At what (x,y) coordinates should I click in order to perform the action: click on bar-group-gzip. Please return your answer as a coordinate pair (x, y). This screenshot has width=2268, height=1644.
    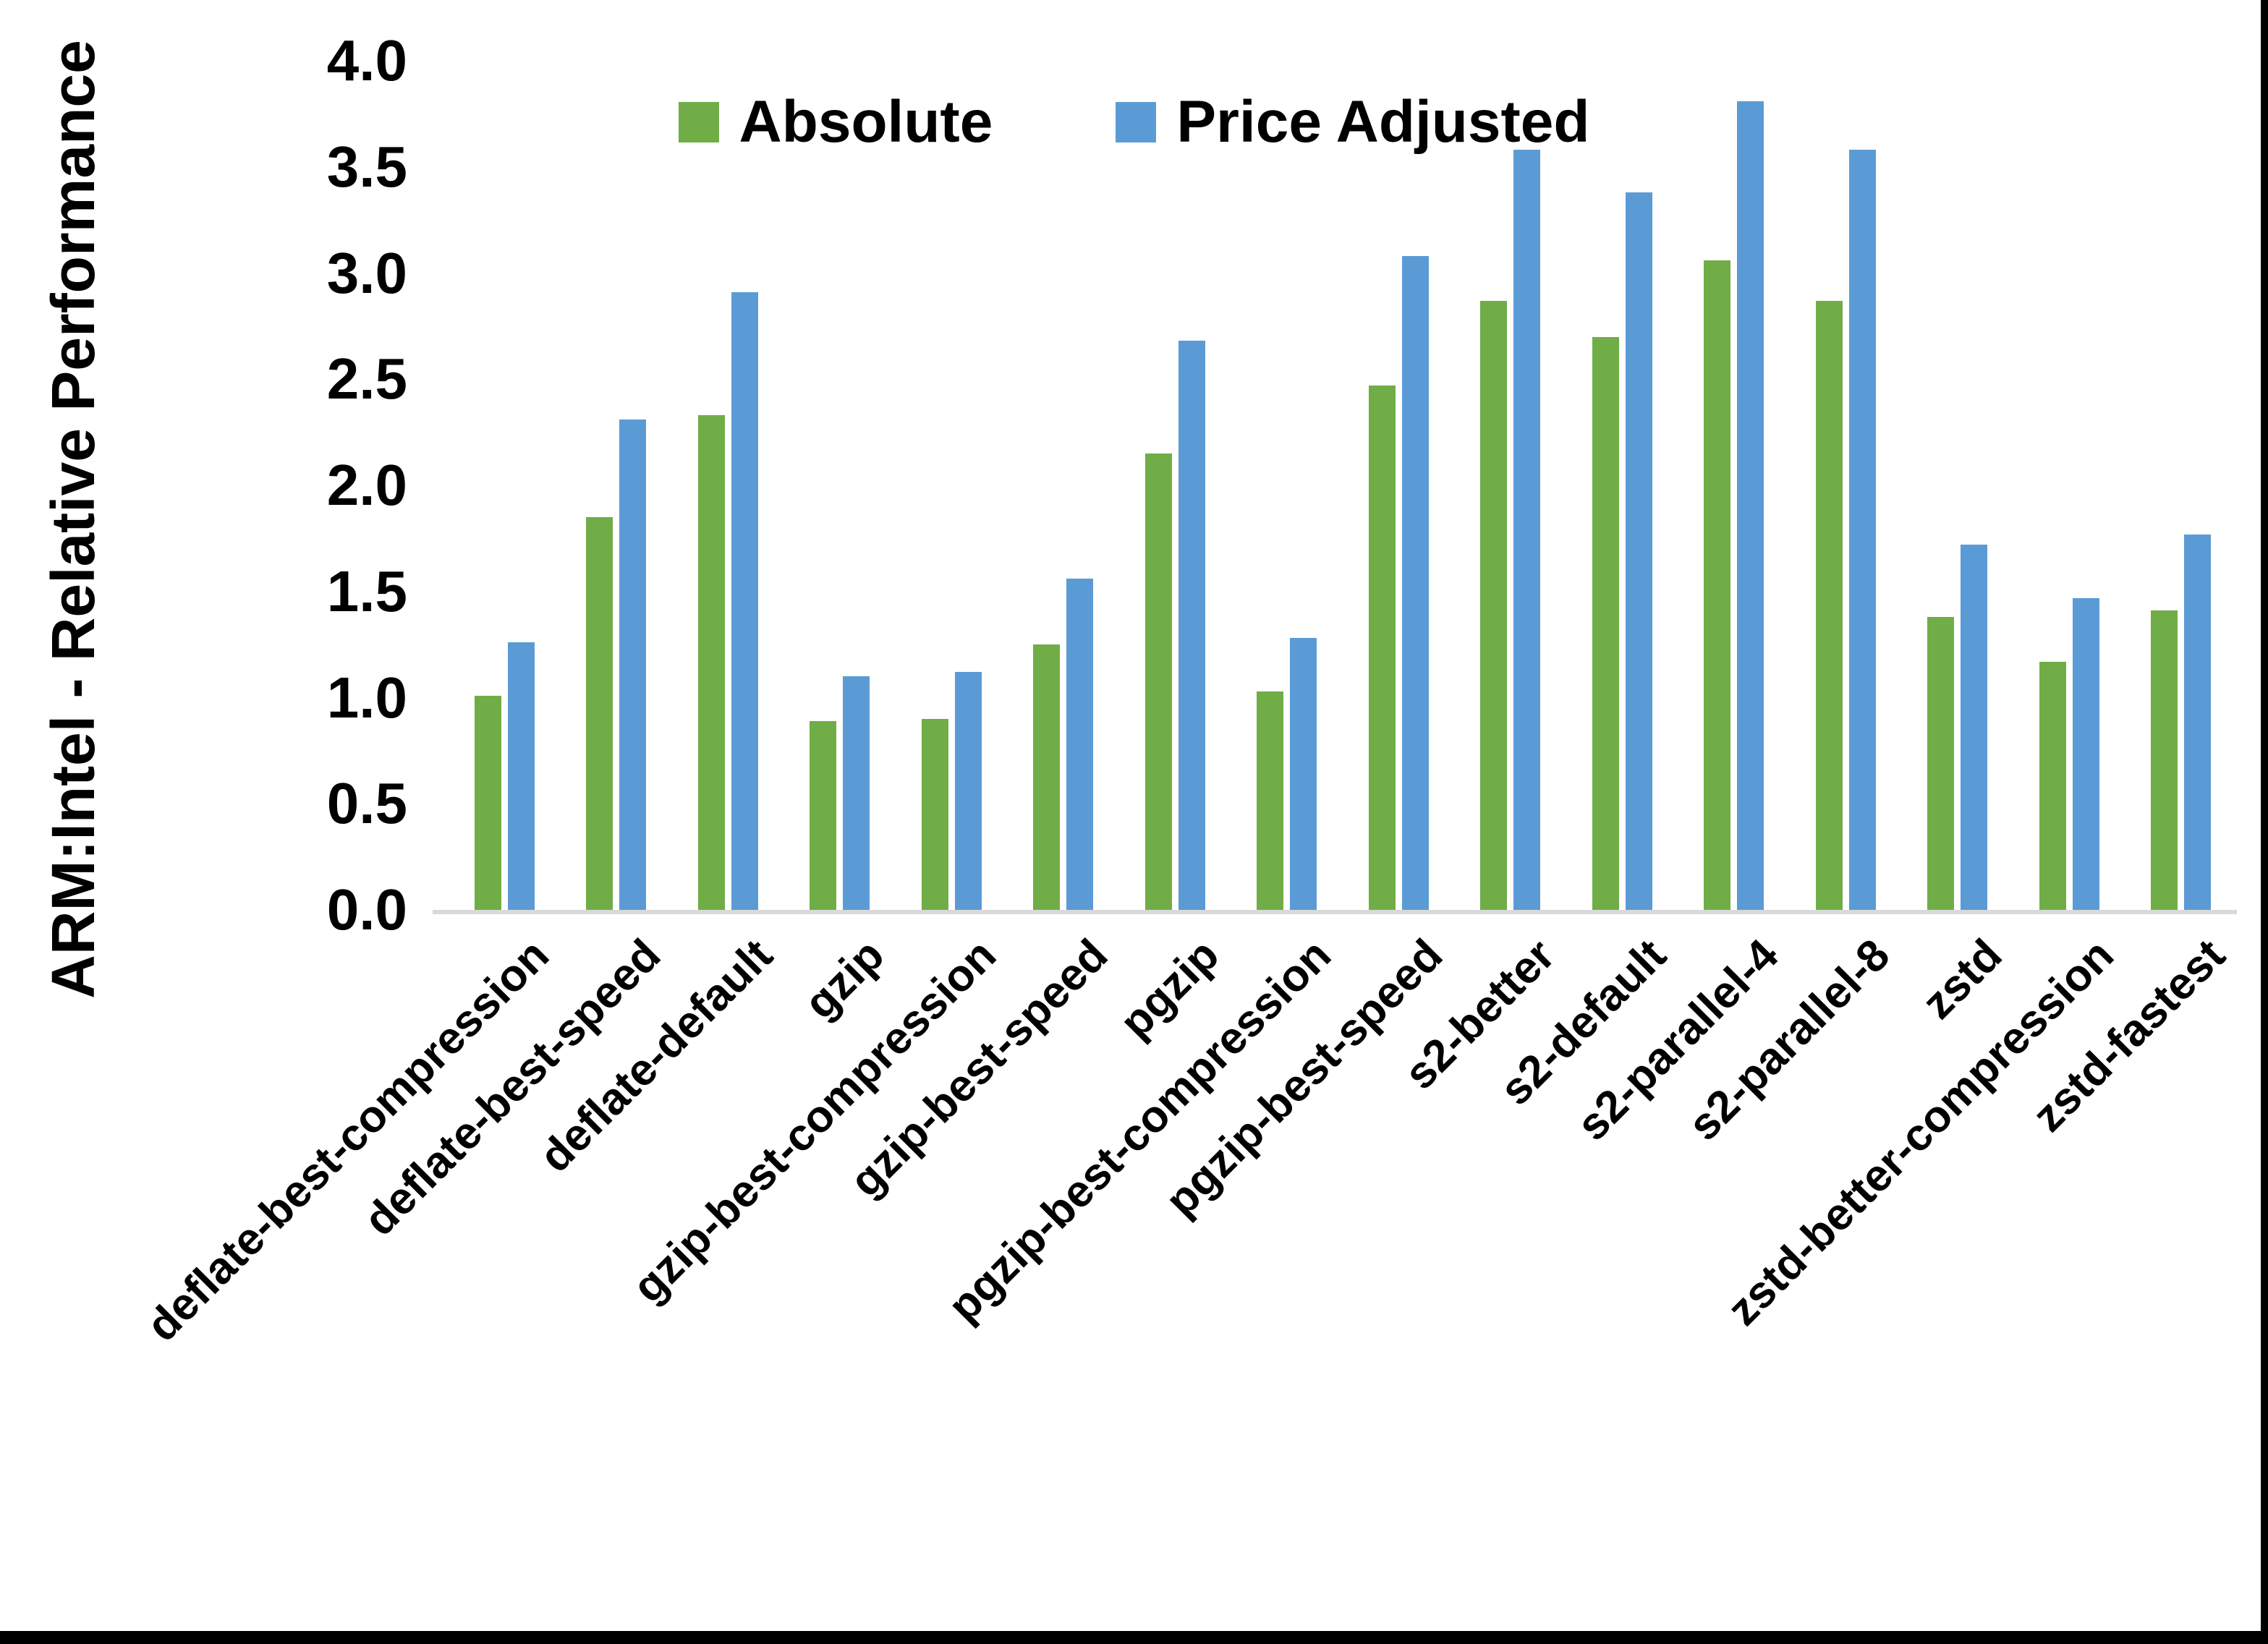
    Looking at the image, I should click on (840, 485).